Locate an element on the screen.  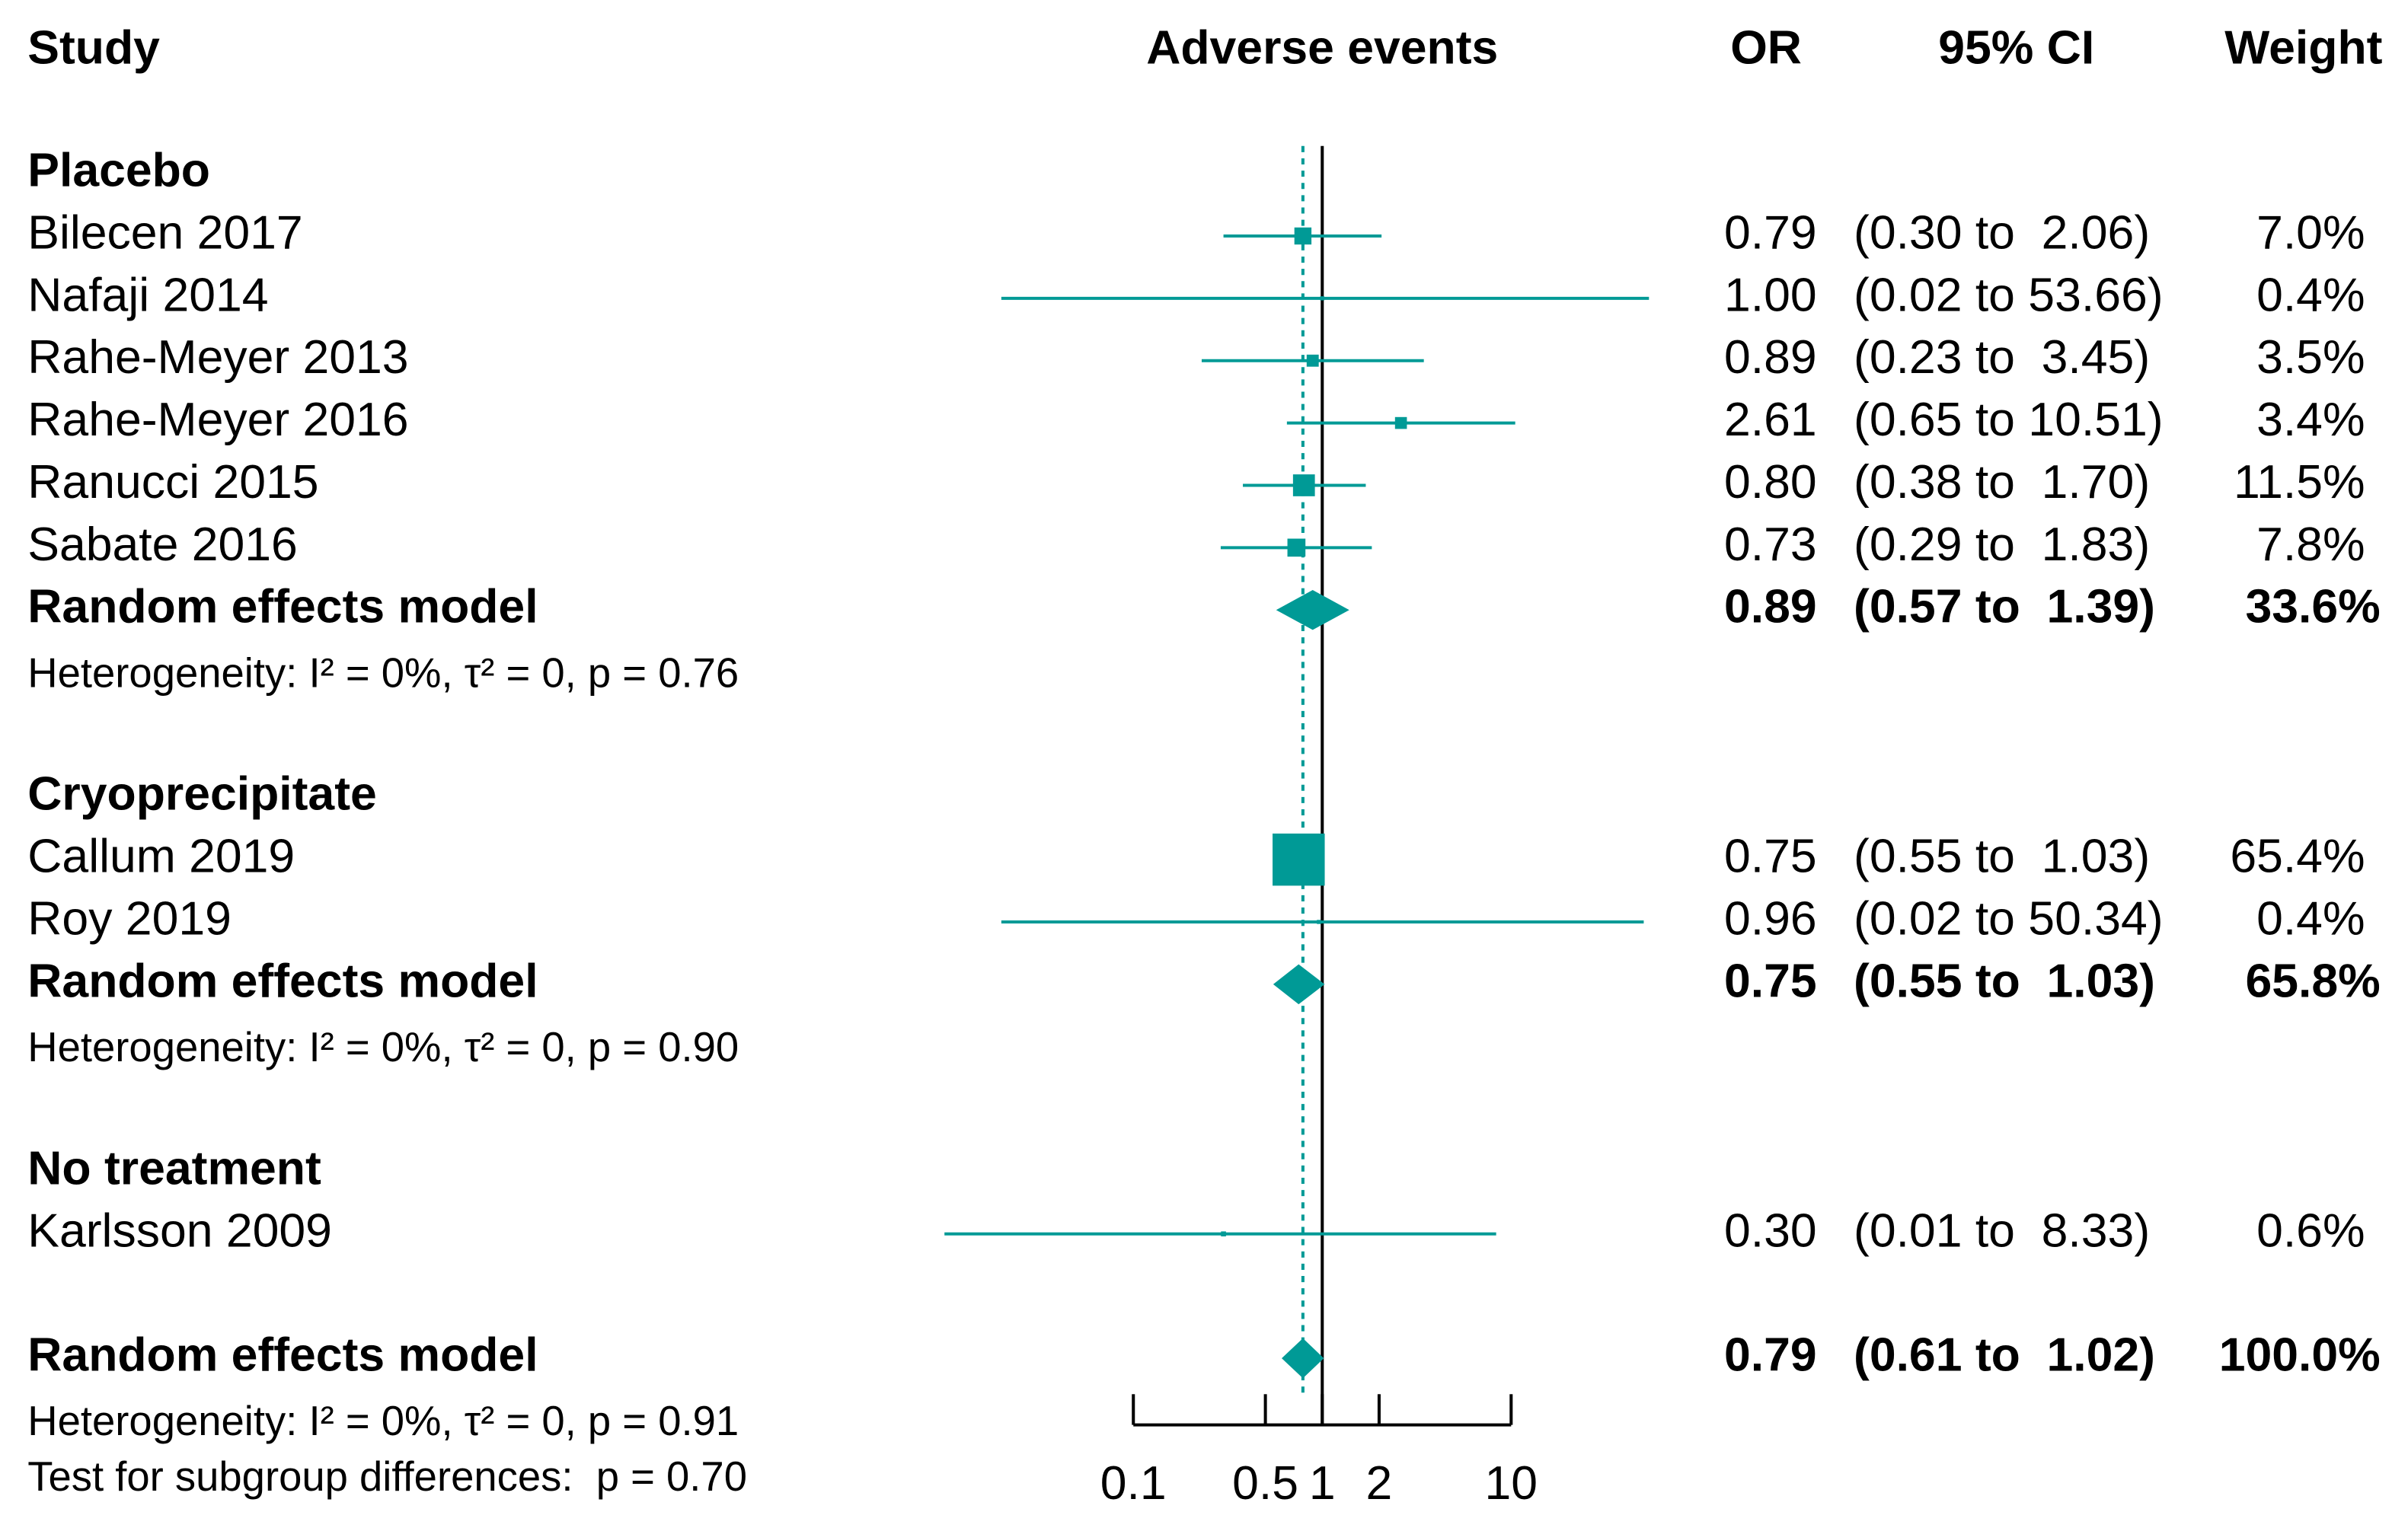
study-name: Ranucci 2015 is located at coordinates (173, 482).